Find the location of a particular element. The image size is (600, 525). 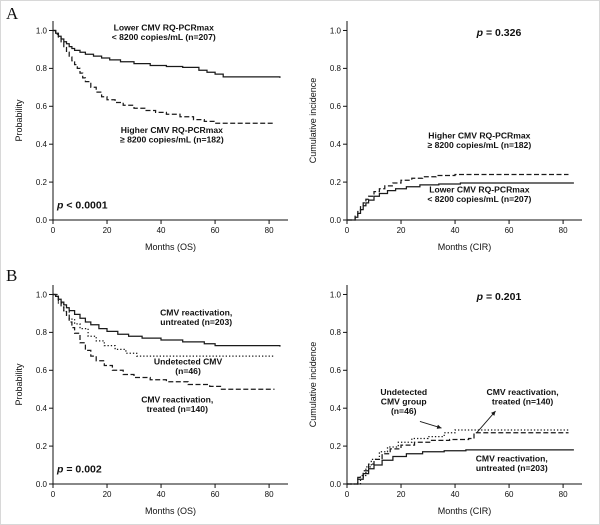

panel-a-label: A is located at coordinates (12, 13).